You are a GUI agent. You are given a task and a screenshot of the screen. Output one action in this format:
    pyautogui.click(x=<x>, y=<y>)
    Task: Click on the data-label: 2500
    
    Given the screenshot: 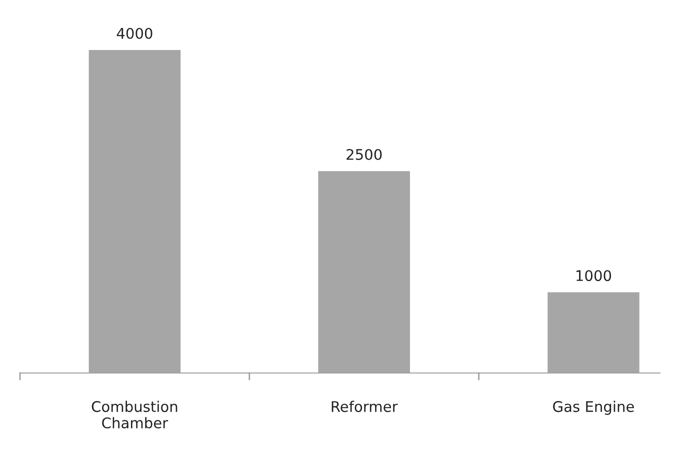 What is the action you would take?
    pyautogui.click(x=364, y=154)
    